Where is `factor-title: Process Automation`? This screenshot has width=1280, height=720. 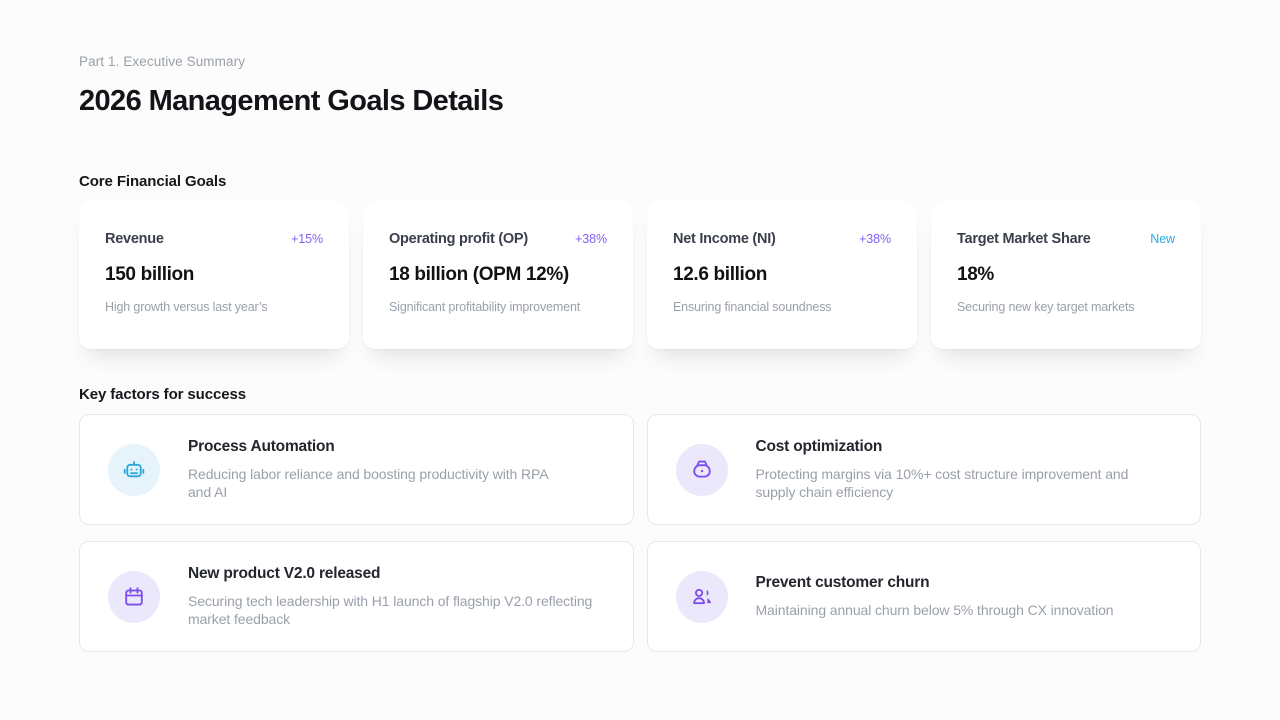
factor-title: Process Automation is located at coordinates (261, 446).